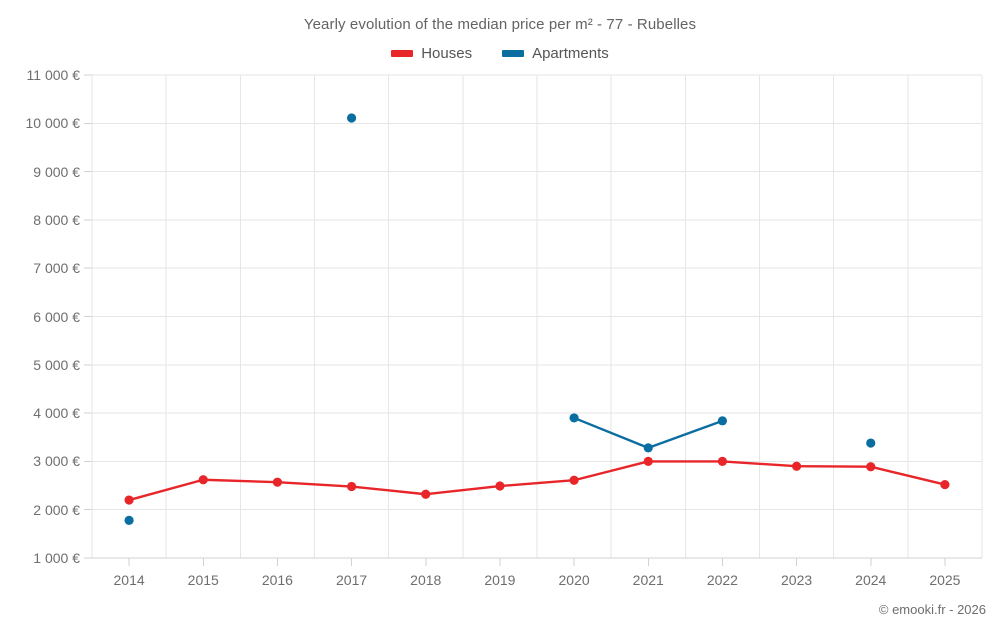 The height and width of the screenshot is (625, 1000). I want to click on x-axis-tick-label: 2020, so click(574, 580).